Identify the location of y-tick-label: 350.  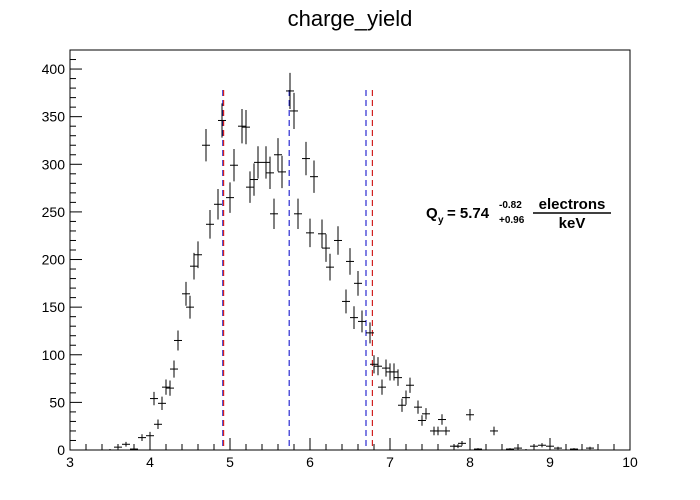
(54, 117).